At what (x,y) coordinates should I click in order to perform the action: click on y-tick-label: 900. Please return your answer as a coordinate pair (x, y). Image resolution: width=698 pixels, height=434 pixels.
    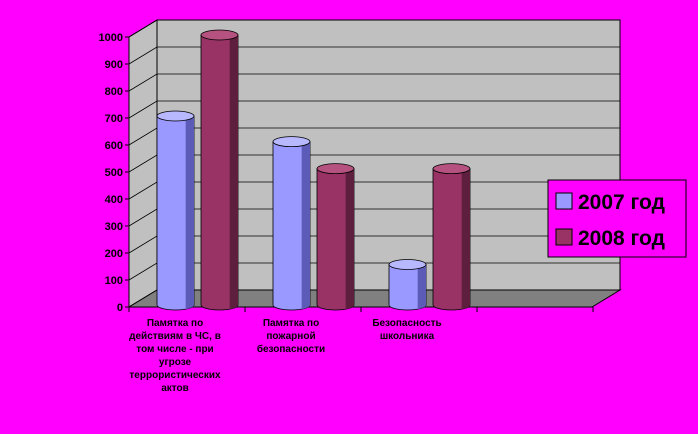
    Looking at the image, I should click on (114, 65).